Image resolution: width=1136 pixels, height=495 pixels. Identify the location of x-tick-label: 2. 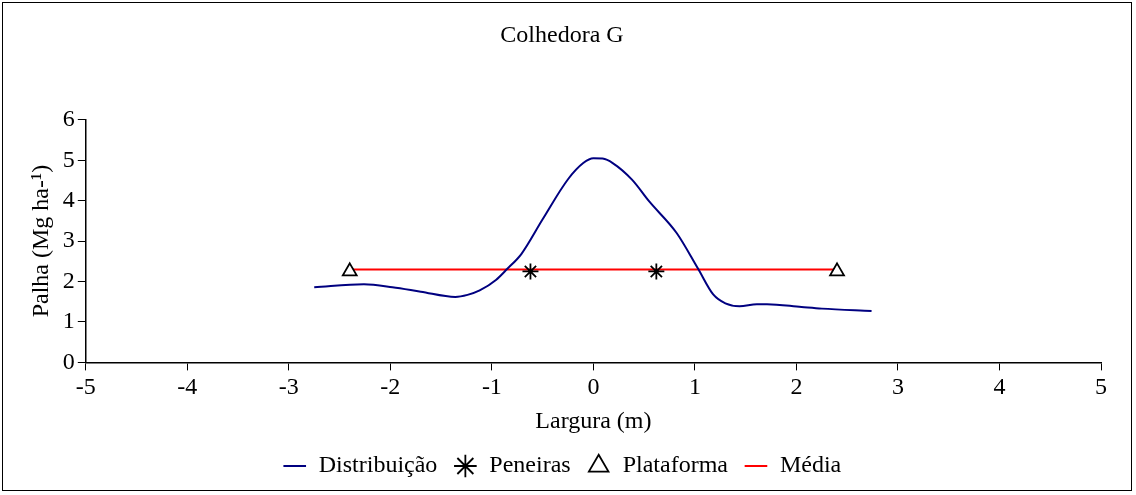
(796, 386).